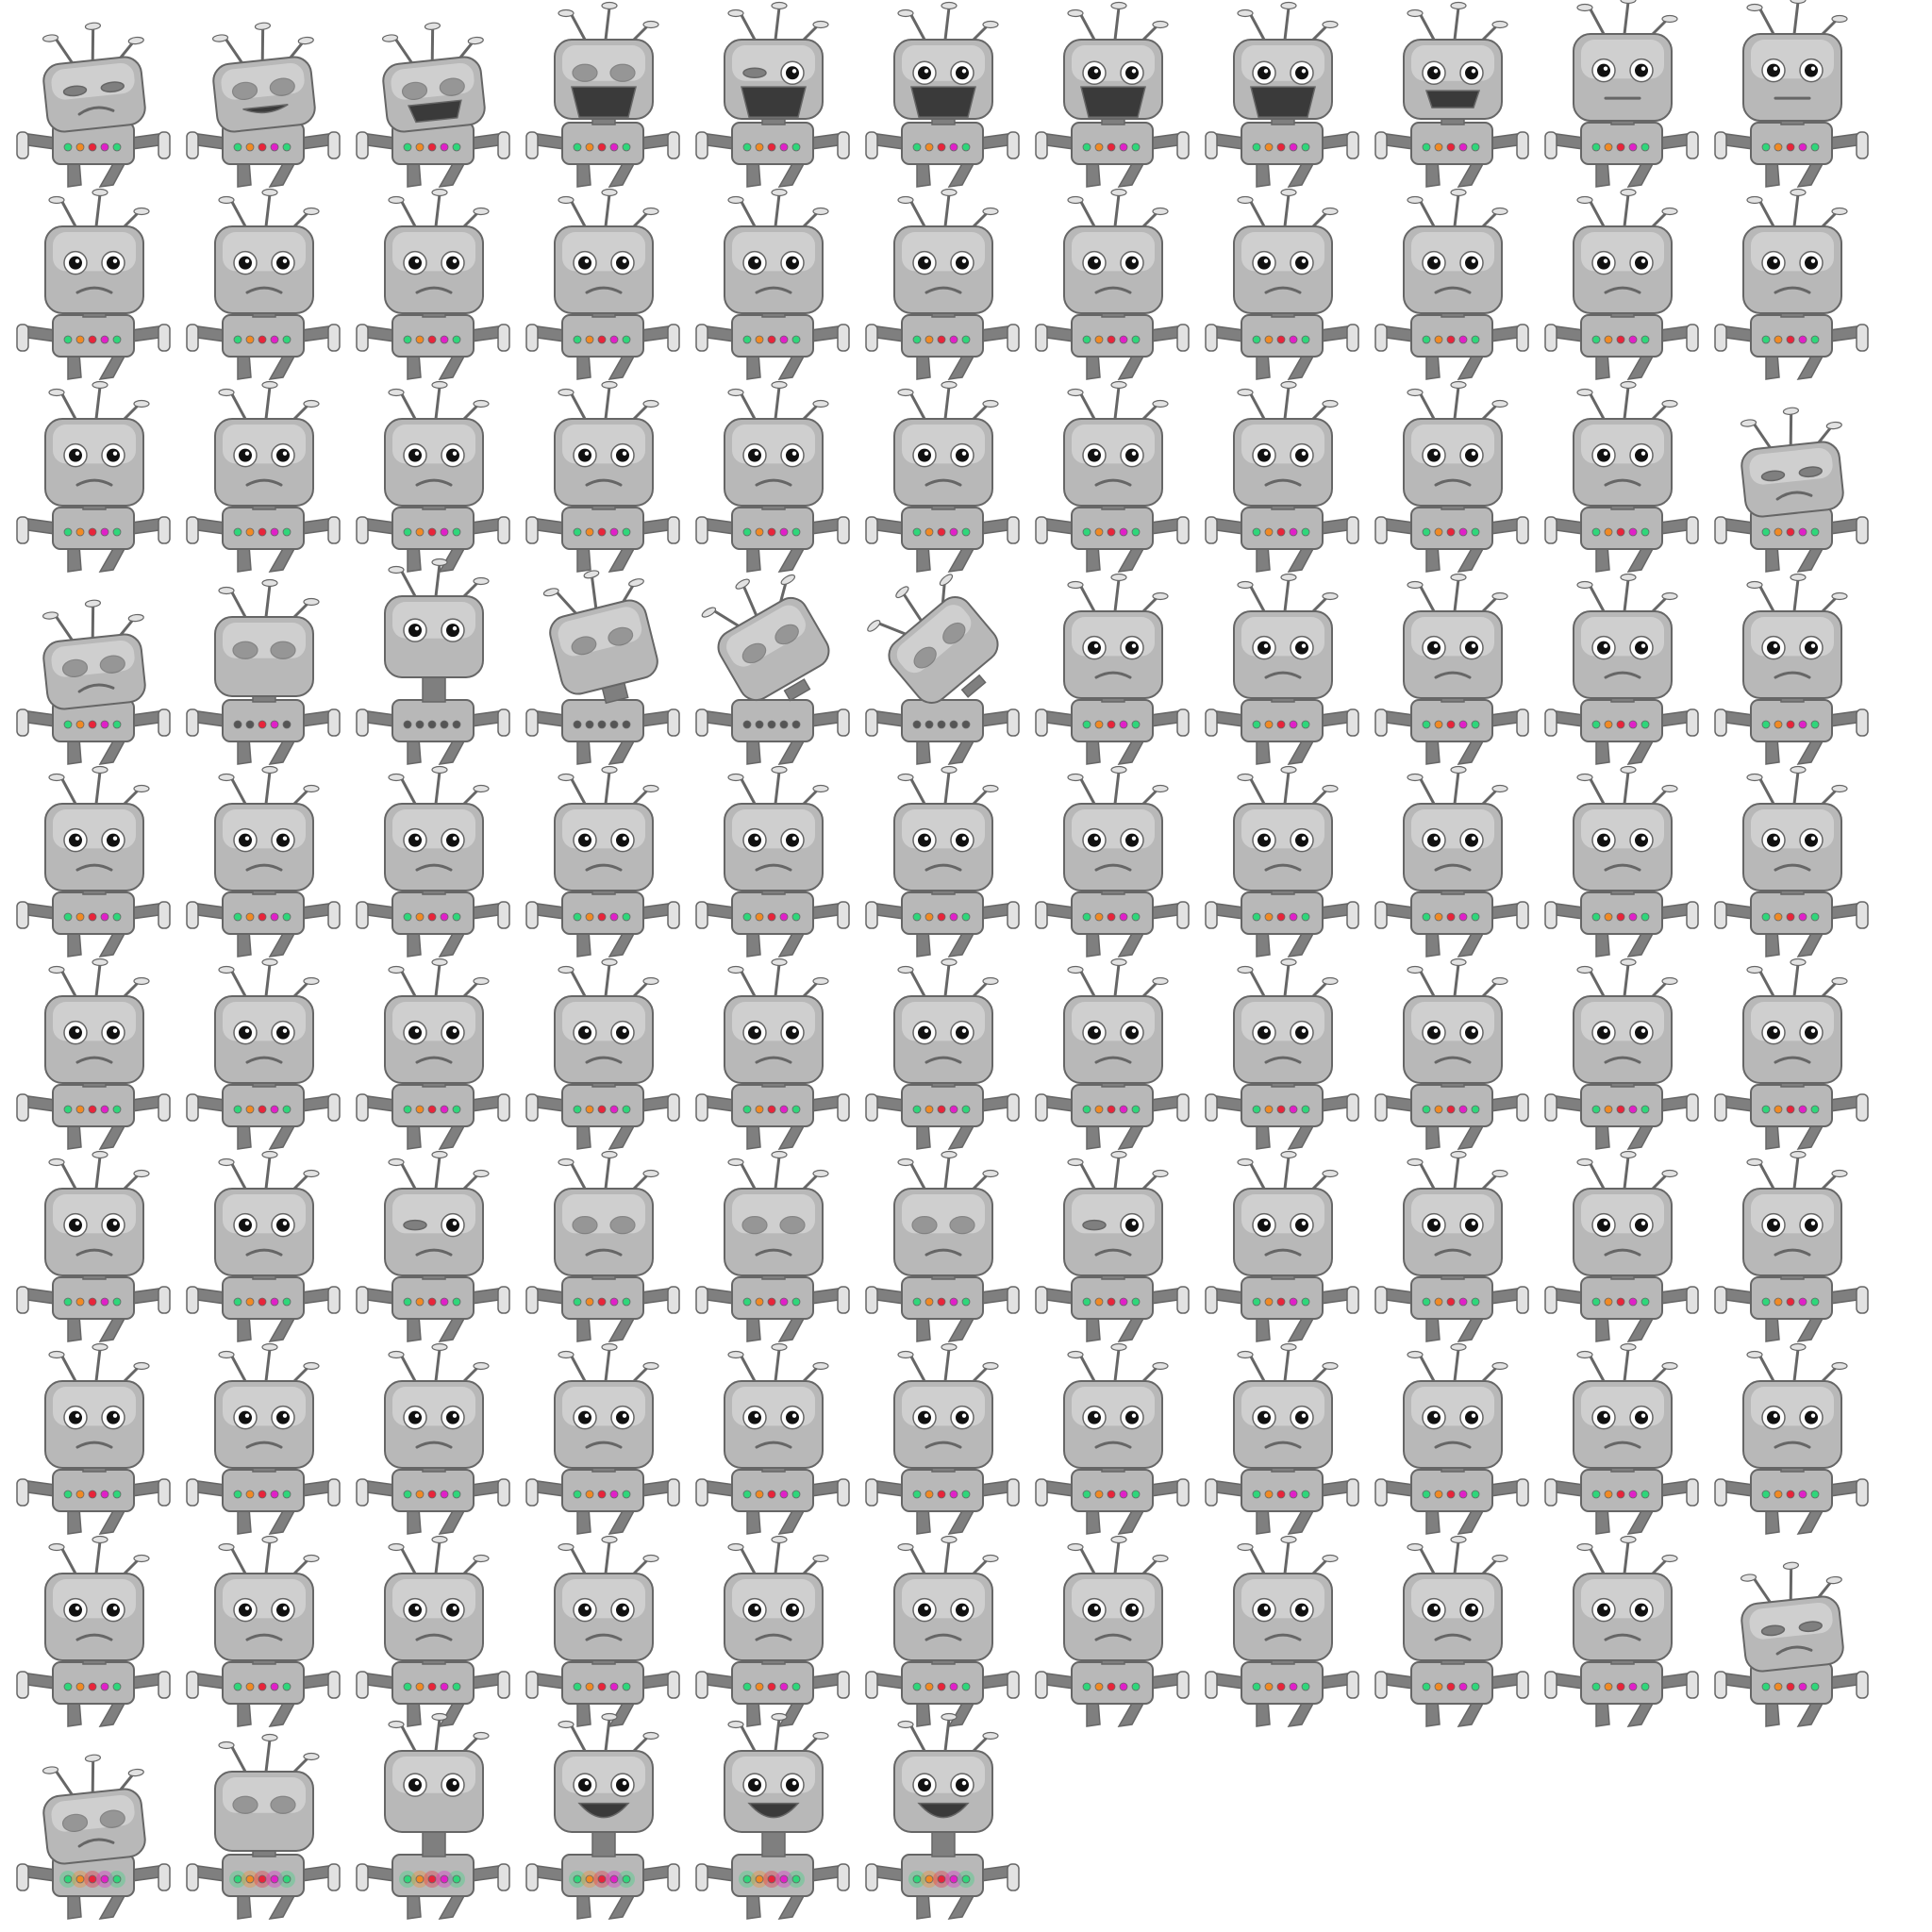 The image size is (1932, 1932). What do you see at coordinates (1452, 99) in the screenshot?
I see `mouth-open` at bounding box center [1452, 99].